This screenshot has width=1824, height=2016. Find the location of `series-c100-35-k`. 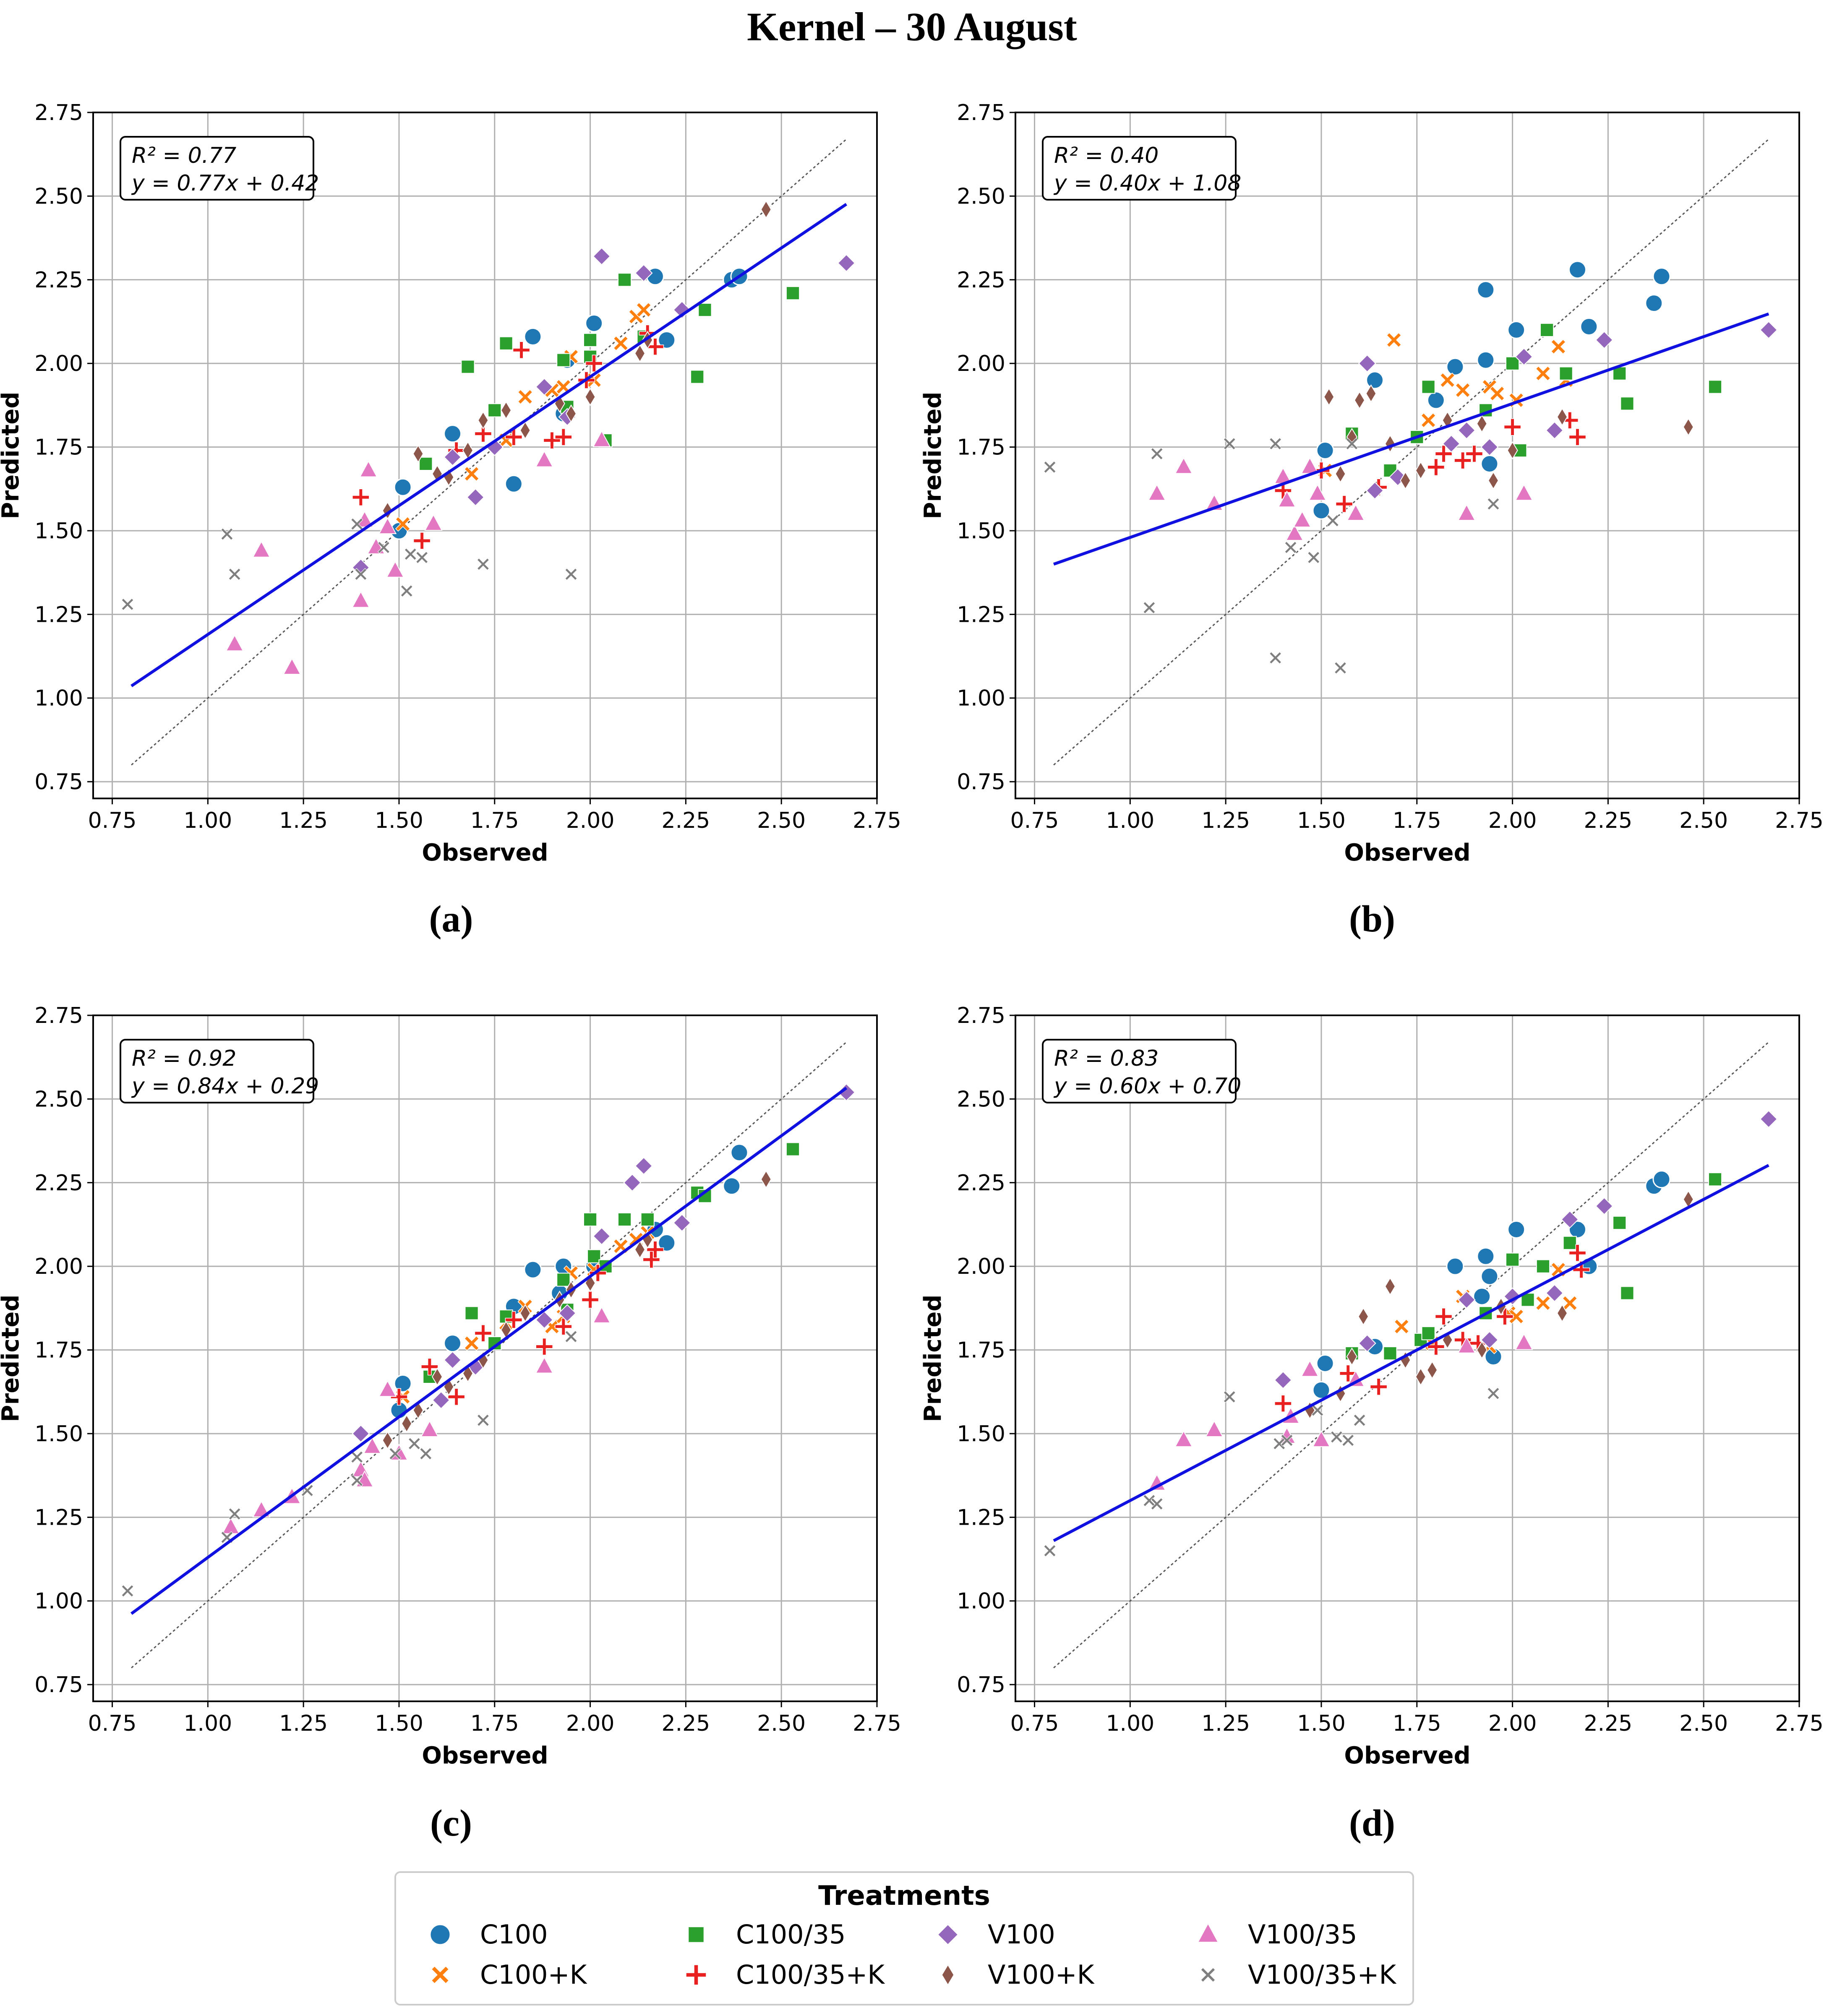

series-c100-35-k is located at coordinates (527, 1323).